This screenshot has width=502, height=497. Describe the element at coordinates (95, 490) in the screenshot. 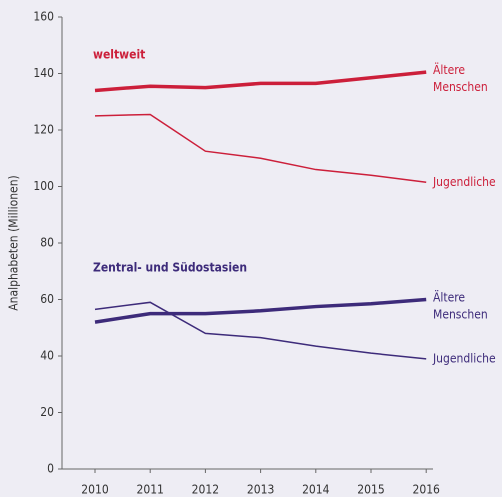

I see `x-tick-label: 2010` at that location.